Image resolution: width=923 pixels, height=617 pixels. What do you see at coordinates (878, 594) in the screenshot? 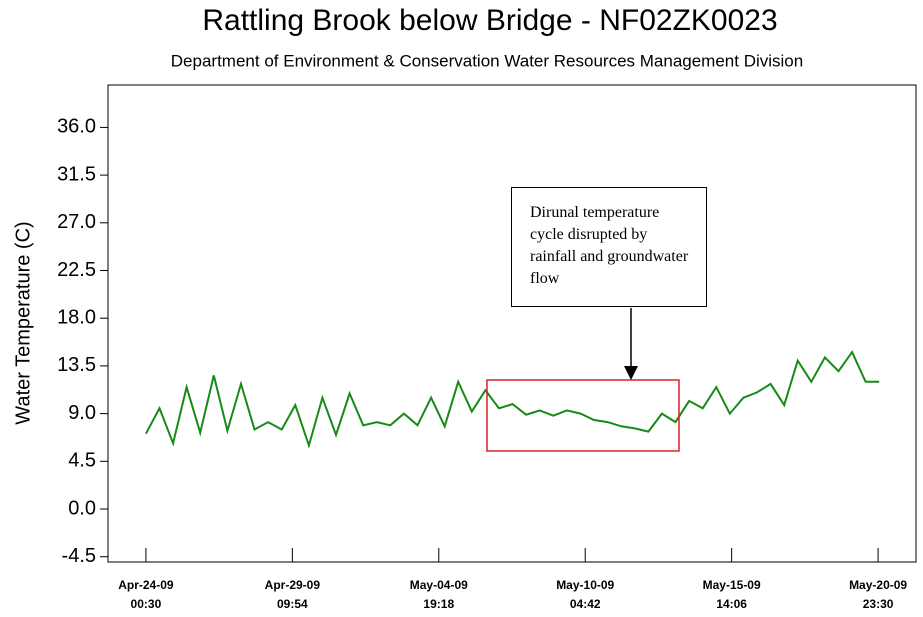
I see `x-tick-label: May-20-09 23:30` at bounding box center [878, 594].